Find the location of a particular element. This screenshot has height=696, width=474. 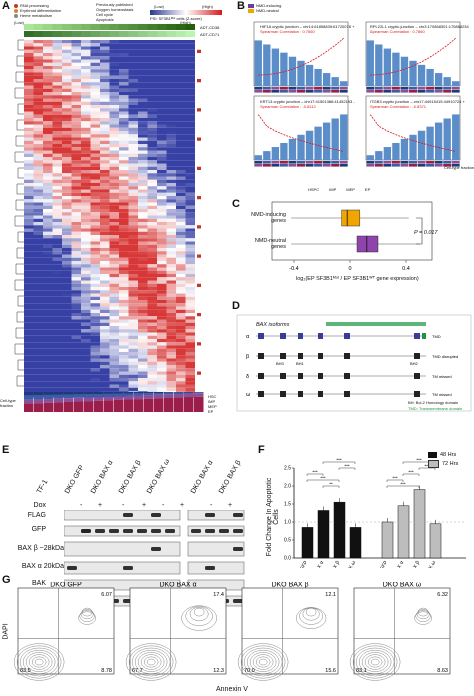

category-label: DKO BAX ω is located at coordinates (427, 564).